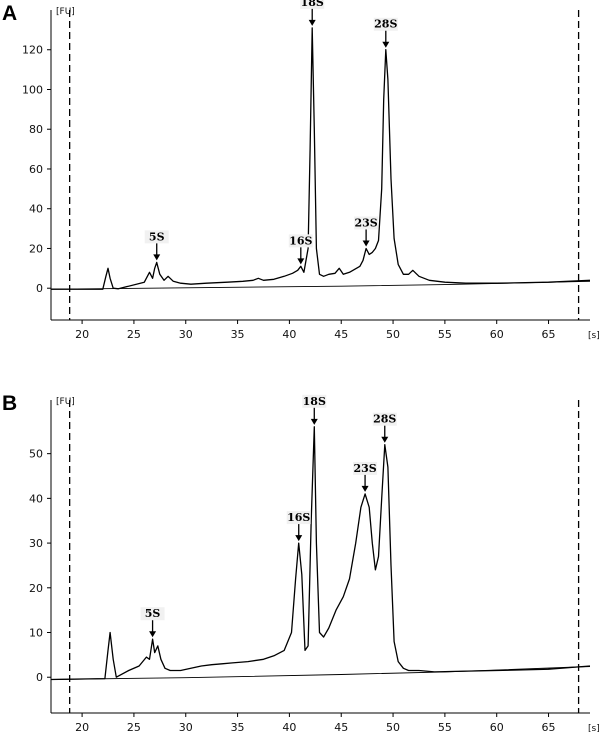 The width and height of the screenshot is (600, 732). Describe the element at coordinates (497, 726) in the screenshot. I see `panel-b-x-tick-label: 60` at that location.